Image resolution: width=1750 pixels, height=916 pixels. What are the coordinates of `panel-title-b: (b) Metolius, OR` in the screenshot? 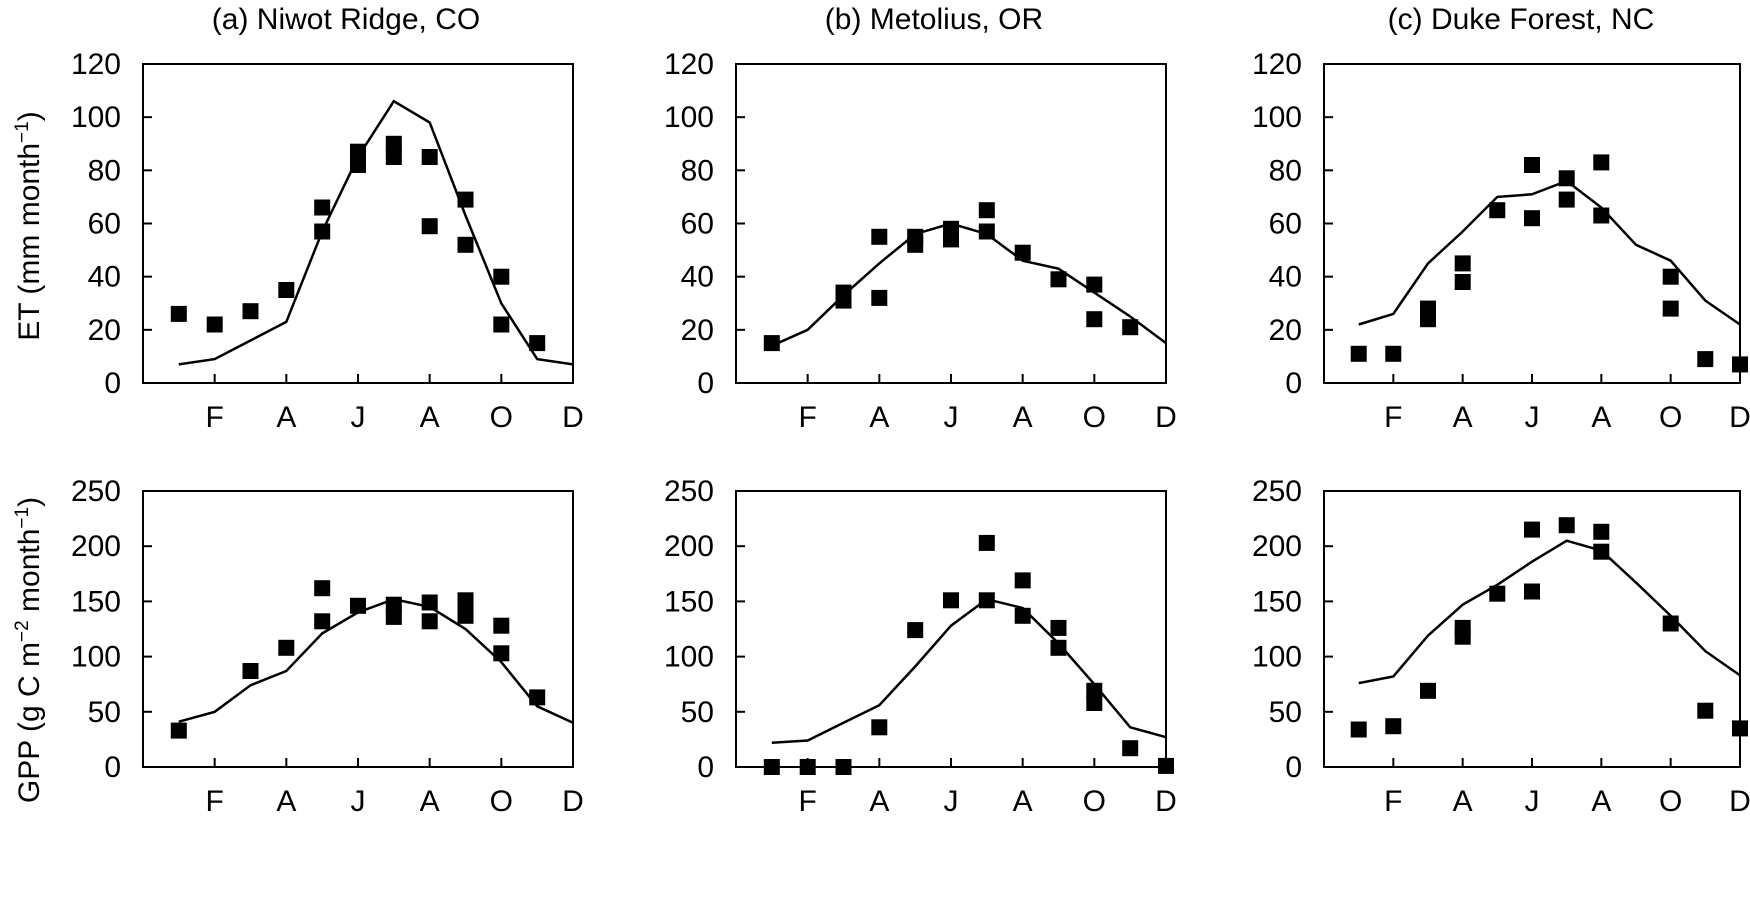 It's located at (934, 19).